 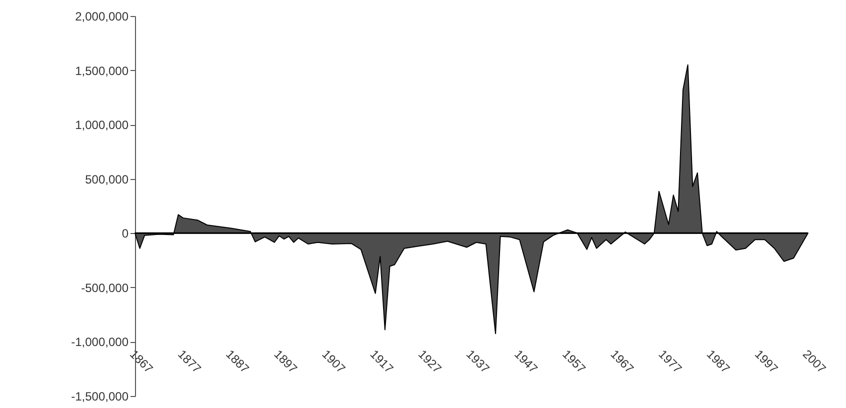 I want to click on y-tick-label: -500,000, so click(x=105, y=287).